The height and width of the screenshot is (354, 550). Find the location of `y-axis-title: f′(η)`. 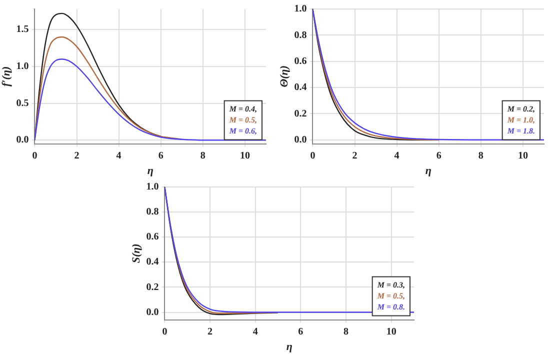

y-axis-title: f′(η) is located at coordinates (6, 76).